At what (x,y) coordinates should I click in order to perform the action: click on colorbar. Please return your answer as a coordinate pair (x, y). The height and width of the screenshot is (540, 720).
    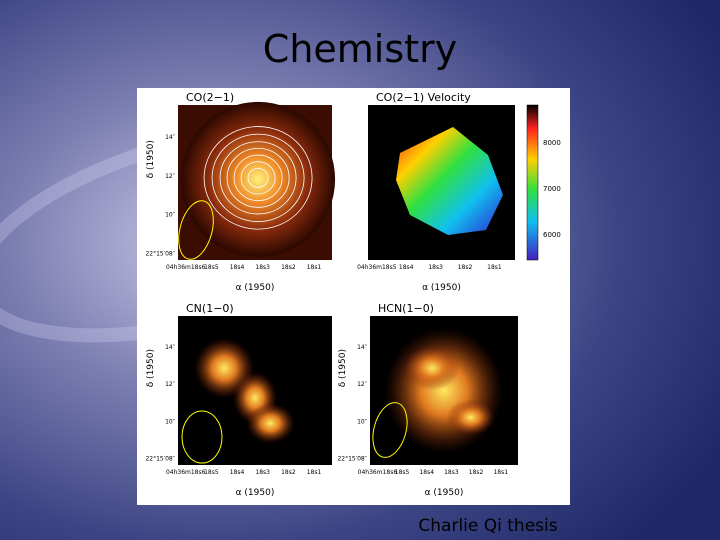
    Looking at the image, I should click on (532, 182).